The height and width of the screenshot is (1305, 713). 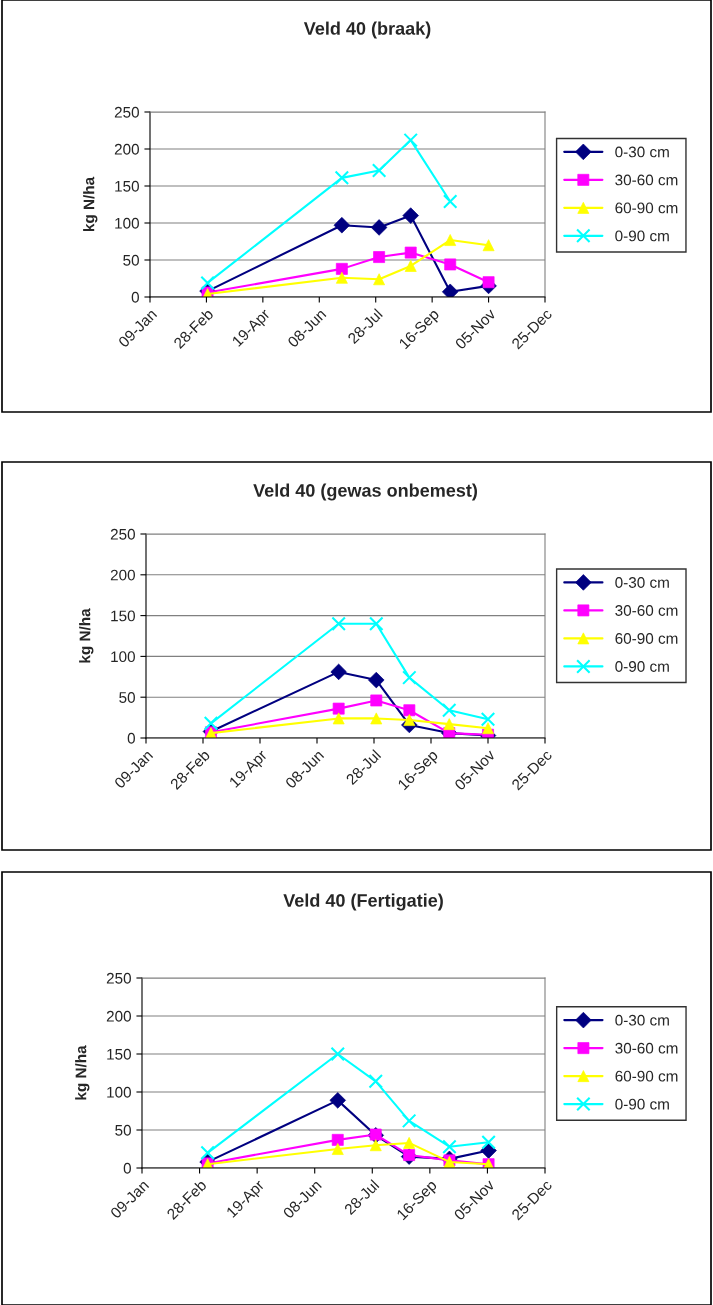 I want to click on chart-title: Veld 40 (gewas onbemest), so click(x=365, y=492).